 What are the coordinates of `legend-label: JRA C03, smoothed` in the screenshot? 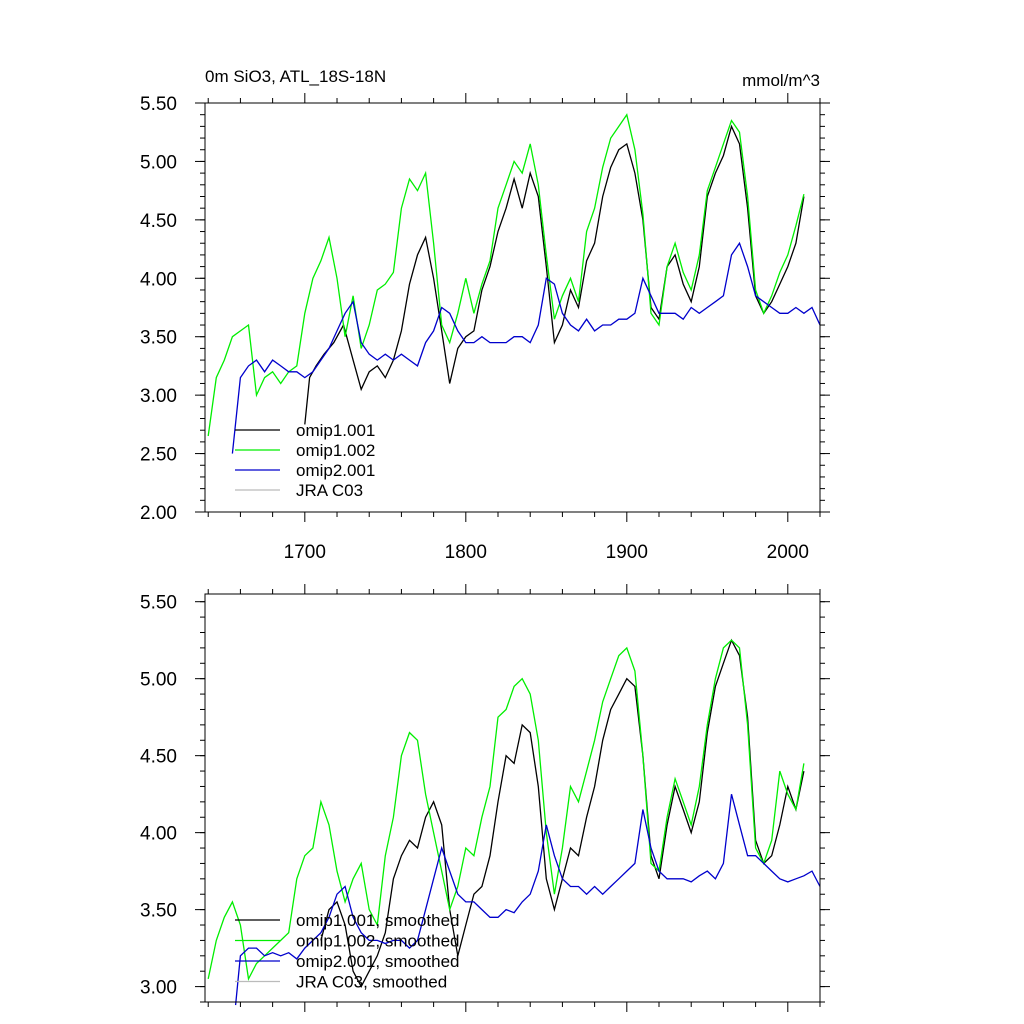 It's located at (371, 982).